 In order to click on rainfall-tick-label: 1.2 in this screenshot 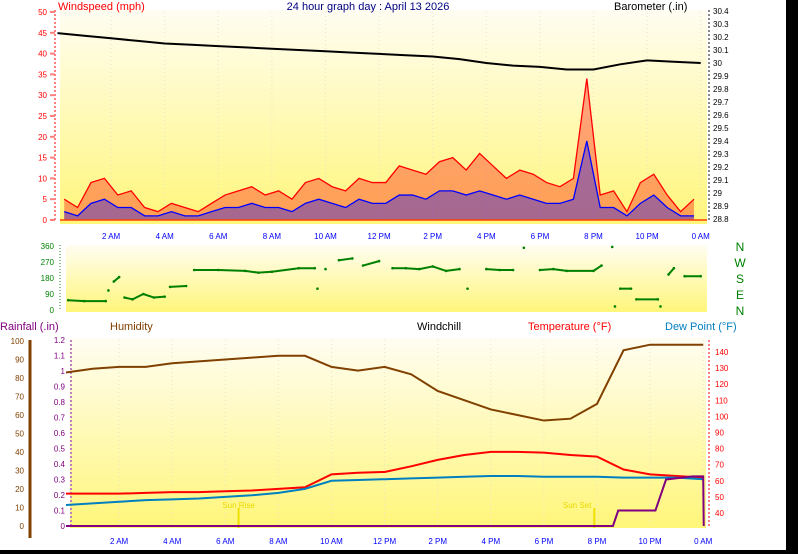, I will do `click(60, 340)`.